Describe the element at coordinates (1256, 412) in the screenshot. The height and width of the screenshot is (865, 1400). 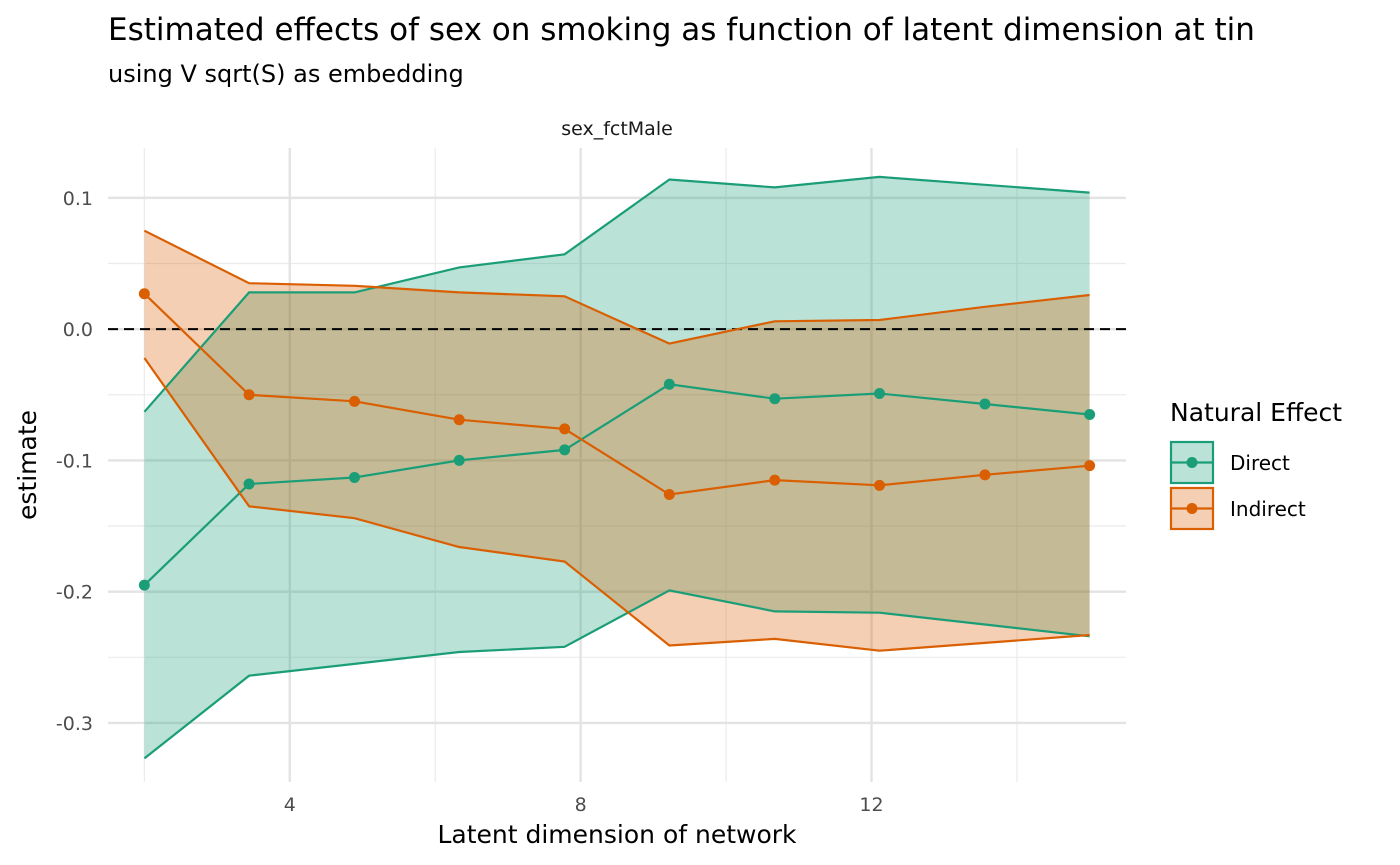
I see `legend-title: Natural Effect` at that location.